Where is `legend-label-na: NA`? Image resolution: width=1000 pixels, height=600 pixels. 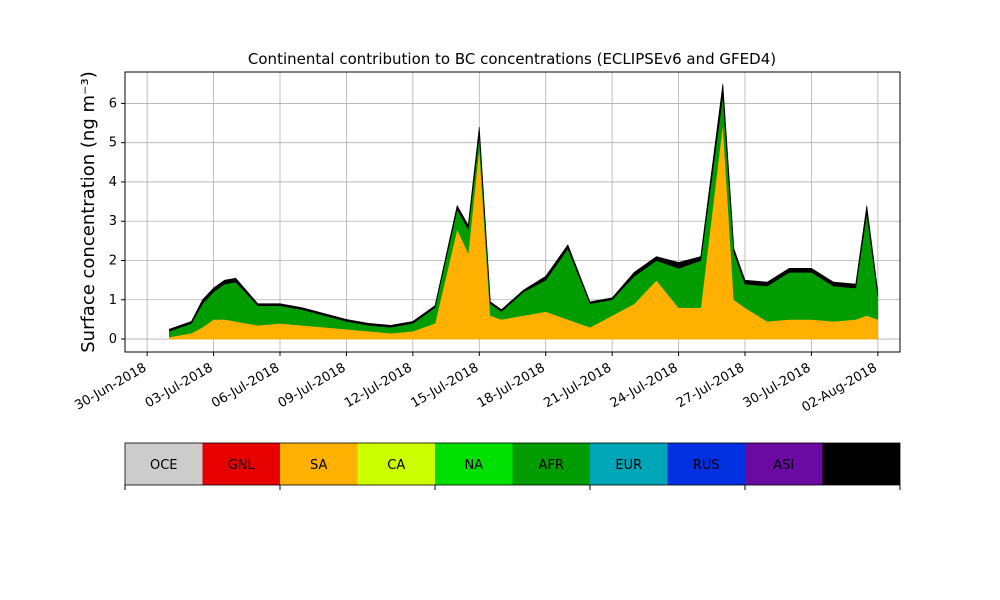 legend-label-na: NA is located at coordinates (473, 465).